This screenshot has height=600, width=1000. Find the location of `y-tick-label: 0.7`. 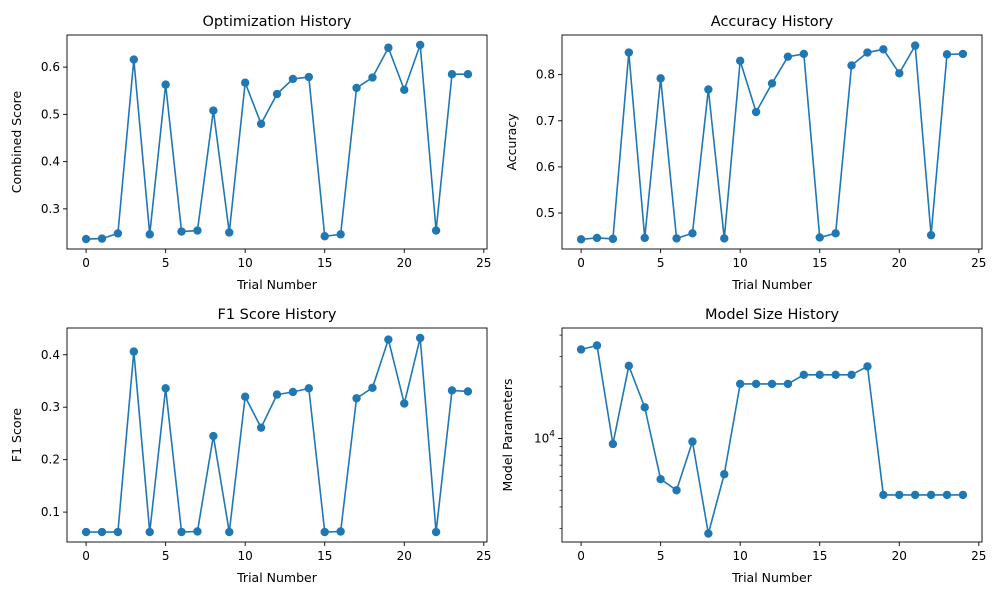

y-tick-label: 0.7 is located at coordinates (545, 121).